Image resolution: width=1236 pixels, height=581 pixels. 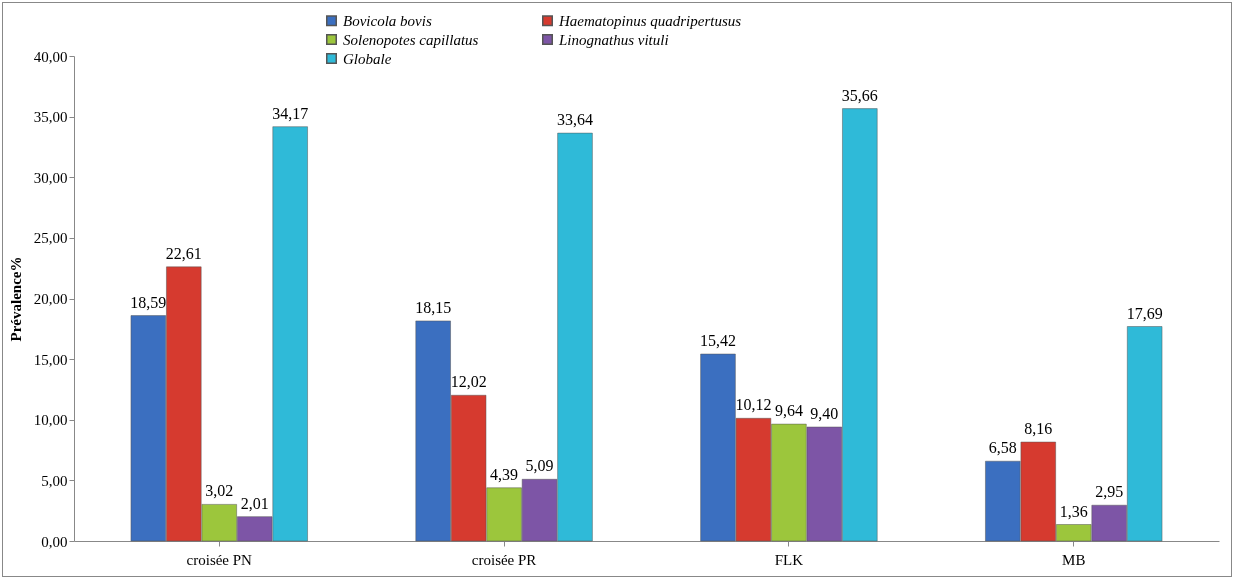 What do you see at coordinates (717, 341) in the screenshot?
I see `data-label: 15,42` at bounding box center [717, 341].